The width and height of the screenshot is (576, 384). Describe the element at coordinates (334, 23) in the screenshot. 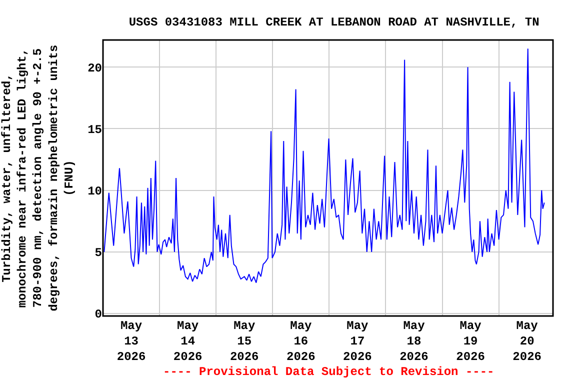

I see `chart-title: USGS 03431083 MILL CREEK AT LEBANON ROAD AT NASHVILLE, TN` at that location.